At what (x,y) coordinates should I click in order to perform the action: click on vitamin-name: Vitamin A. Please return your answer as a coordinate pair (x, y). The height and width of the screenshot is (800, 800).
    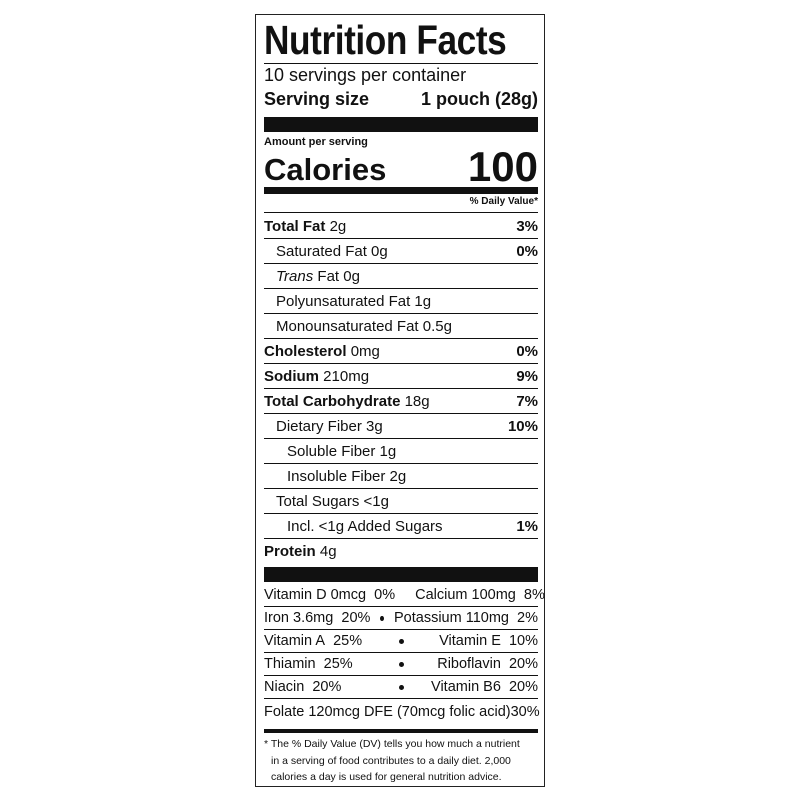
    Looking at the image, I should click on (294, 641).